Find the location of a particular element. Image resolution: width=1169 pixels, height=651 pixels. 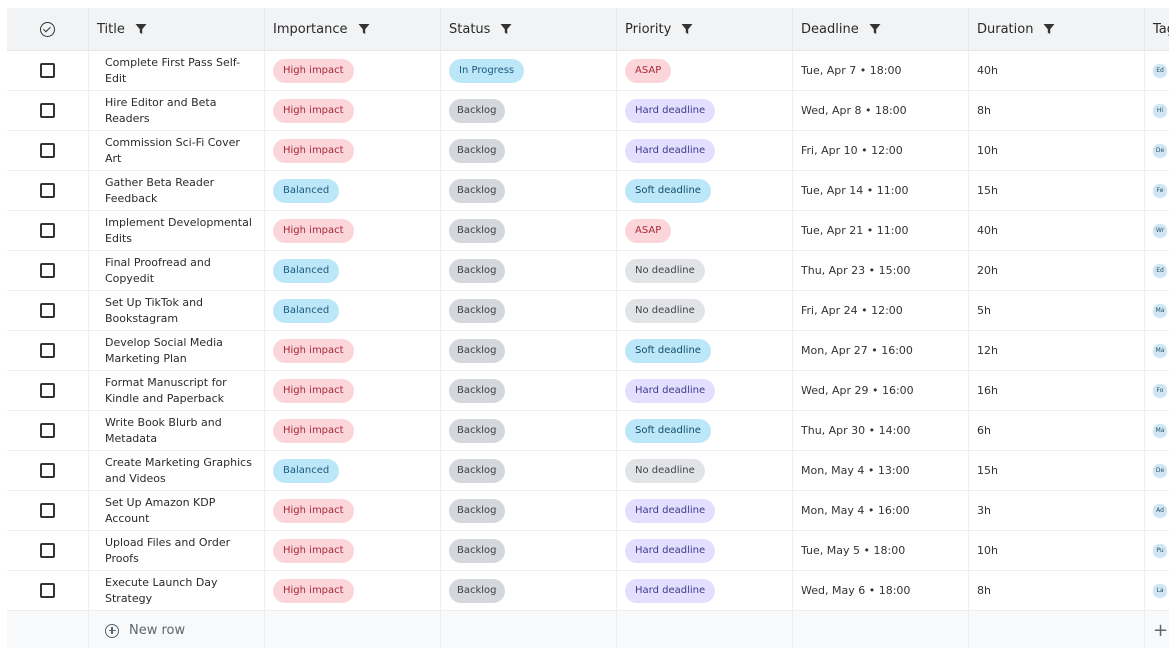

deadline-cell: Tue, May 5 • 18:00 is located at coordinates (881, 550).